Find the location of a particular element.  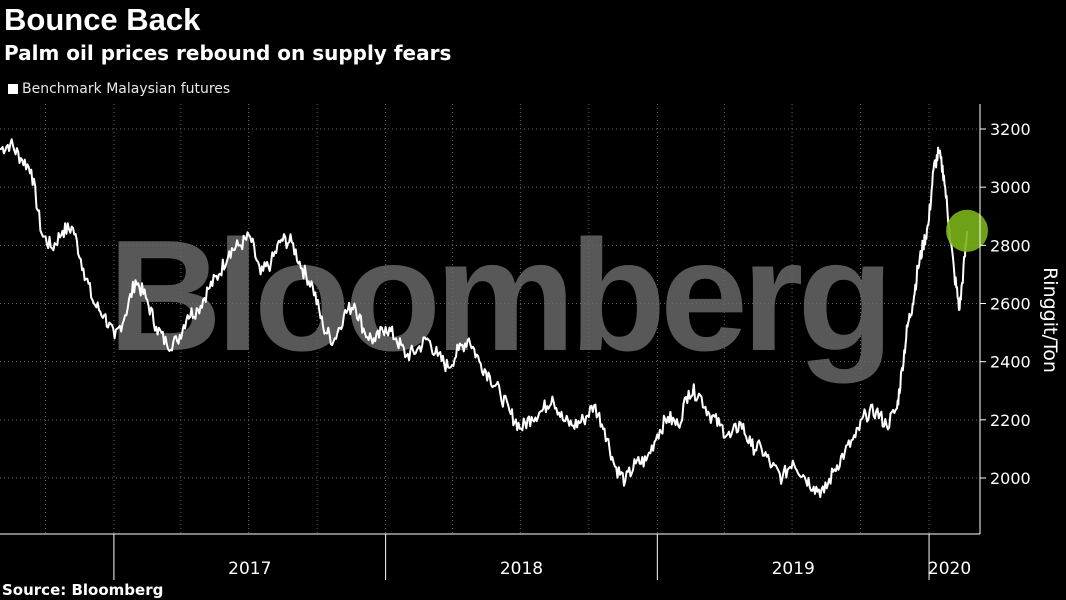

x-year-label: 2020 is located at coordinates (949, 569).